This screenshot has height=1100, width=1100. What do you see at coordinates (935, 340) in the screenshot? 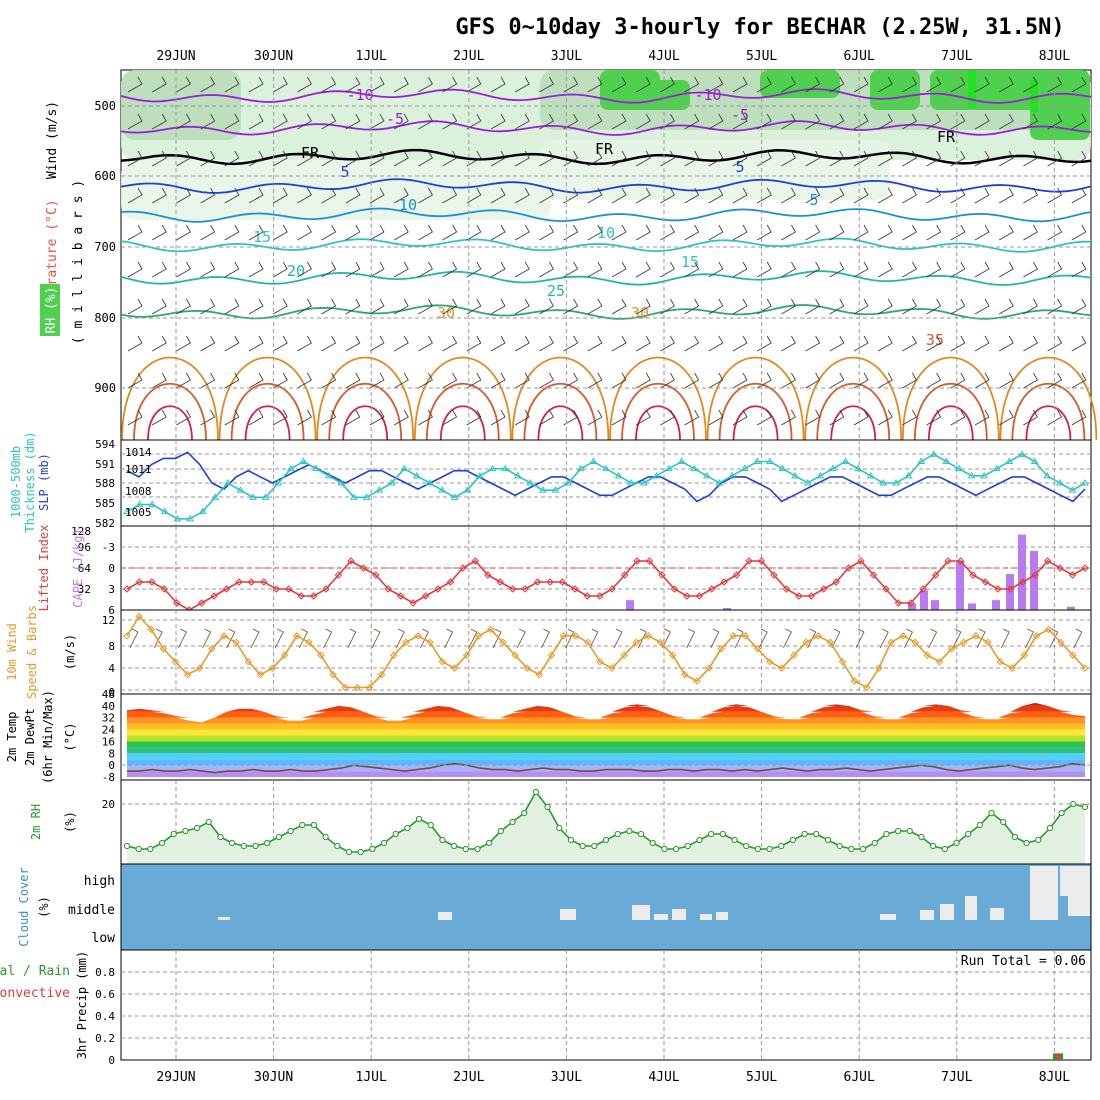
I see `contour-label: 35` at bounding box center [935, 340].